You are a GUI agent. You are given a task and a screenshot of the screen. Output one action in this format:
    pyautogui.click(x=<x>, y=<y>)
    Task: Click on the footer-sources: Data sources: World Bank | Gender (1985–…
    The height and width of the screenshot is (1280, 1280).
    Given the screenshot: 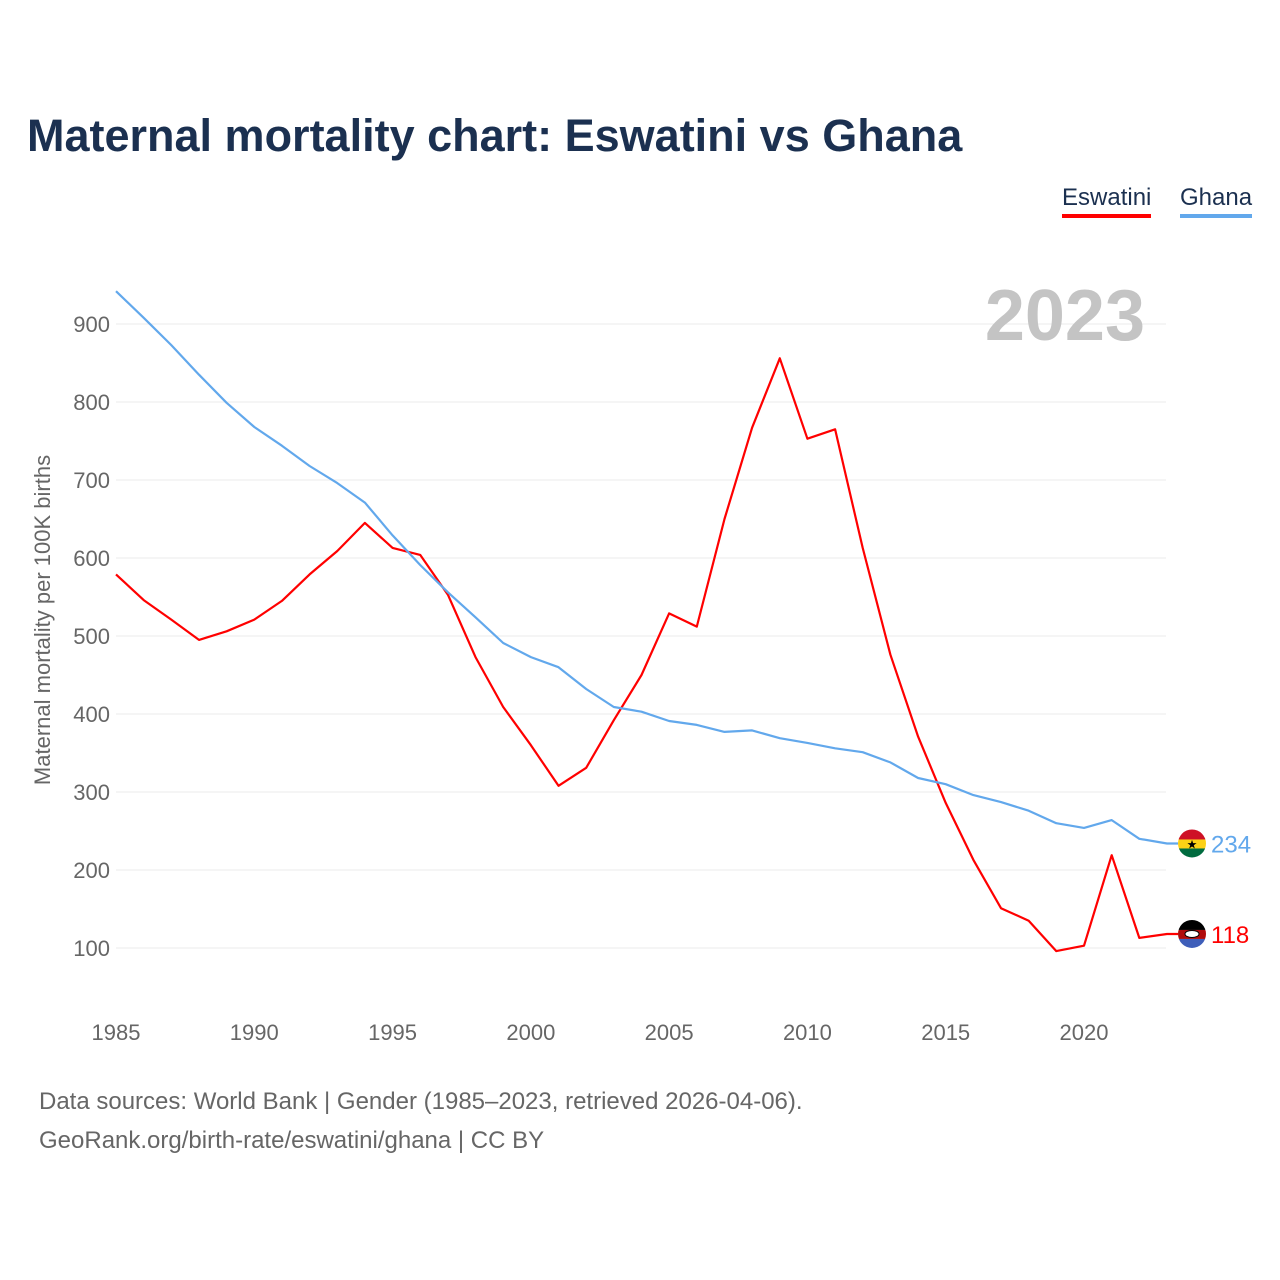 What is the action you would take?
    pyautogui.click(x=421, y=1101)
    